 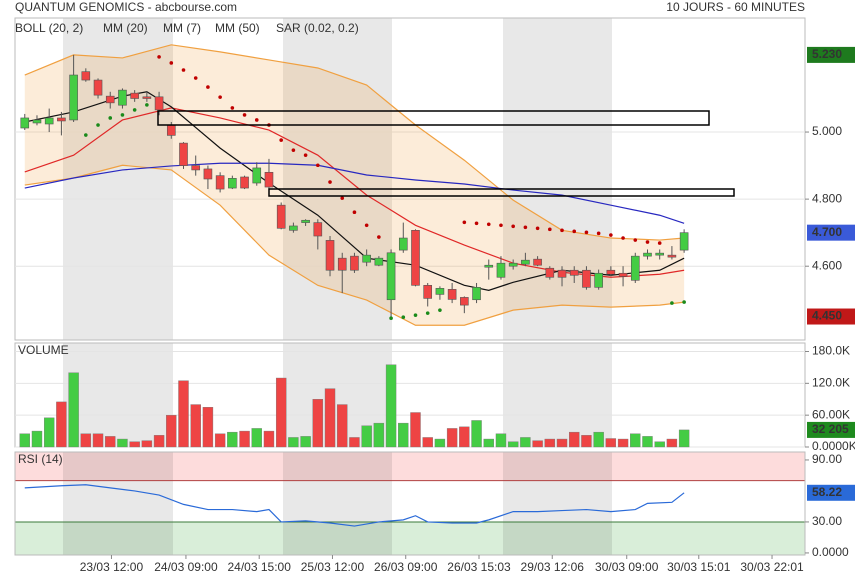 What do you see at coordinates (699, 567) in the screenshot?
I see `x-tick-label: 30/03 15:01` at bounding box center [699, 567].